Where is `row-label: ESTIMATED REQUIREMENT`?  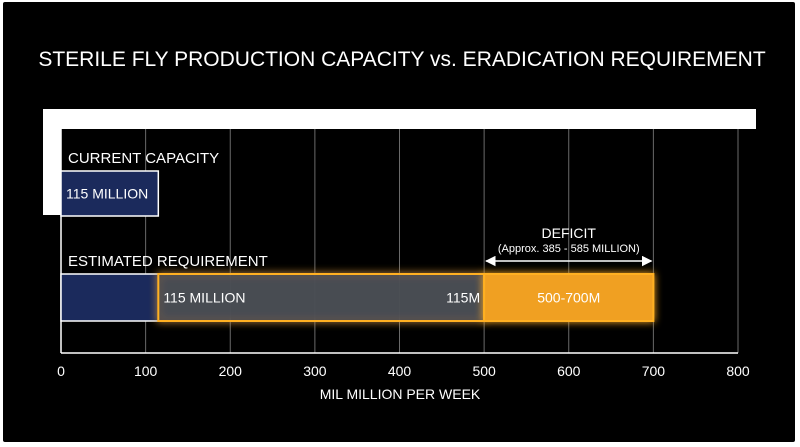 row-label: ESTIMATED REQUIREMENT is located at coordinates (168, 261).